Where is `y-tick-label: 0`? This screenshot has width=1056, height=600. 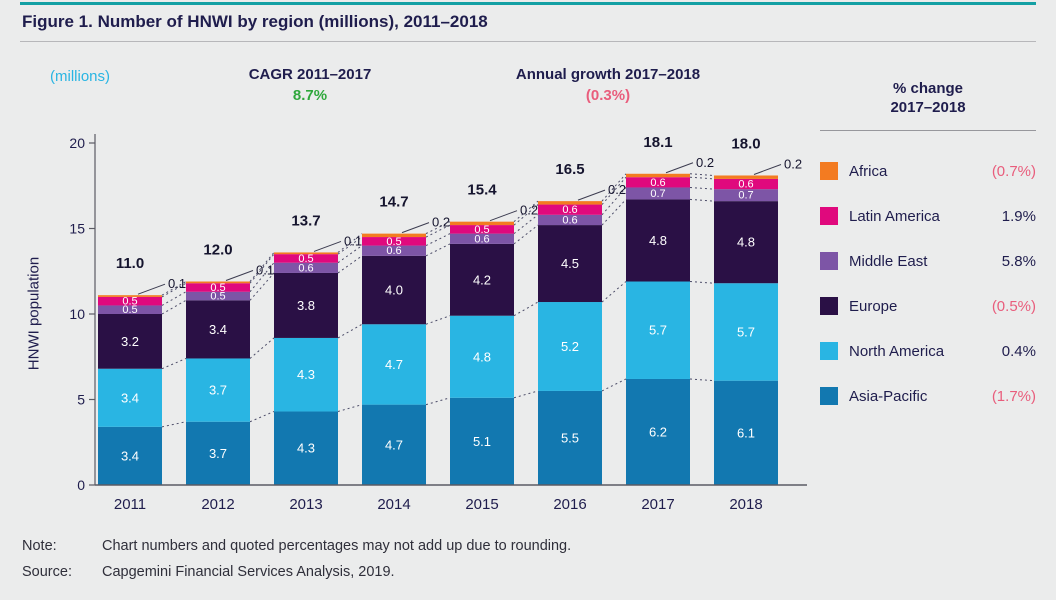 y-tick-label: 0 is located at coordinates (81, 485).